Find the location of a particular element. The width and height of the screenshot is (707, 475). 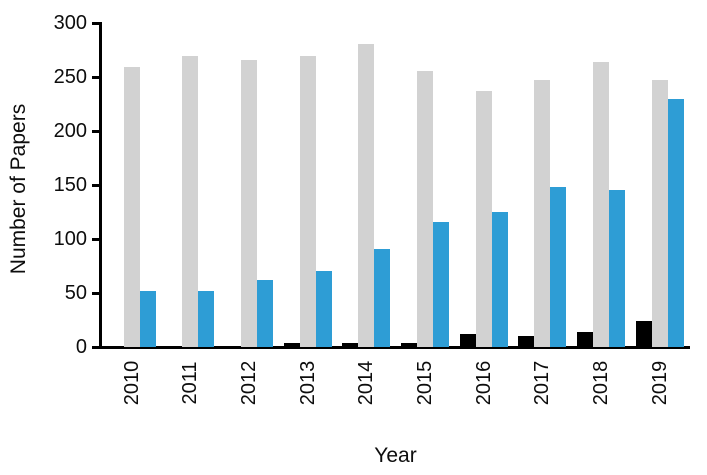

blue-series-bar-2011 is located at coordinates (206, 319).